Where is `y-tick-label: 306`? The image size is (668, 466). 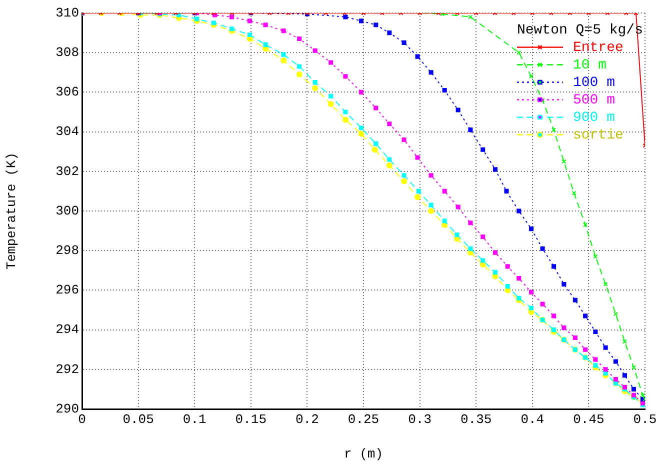
y-tick-label: 306 is located at coordinates (67, 92).